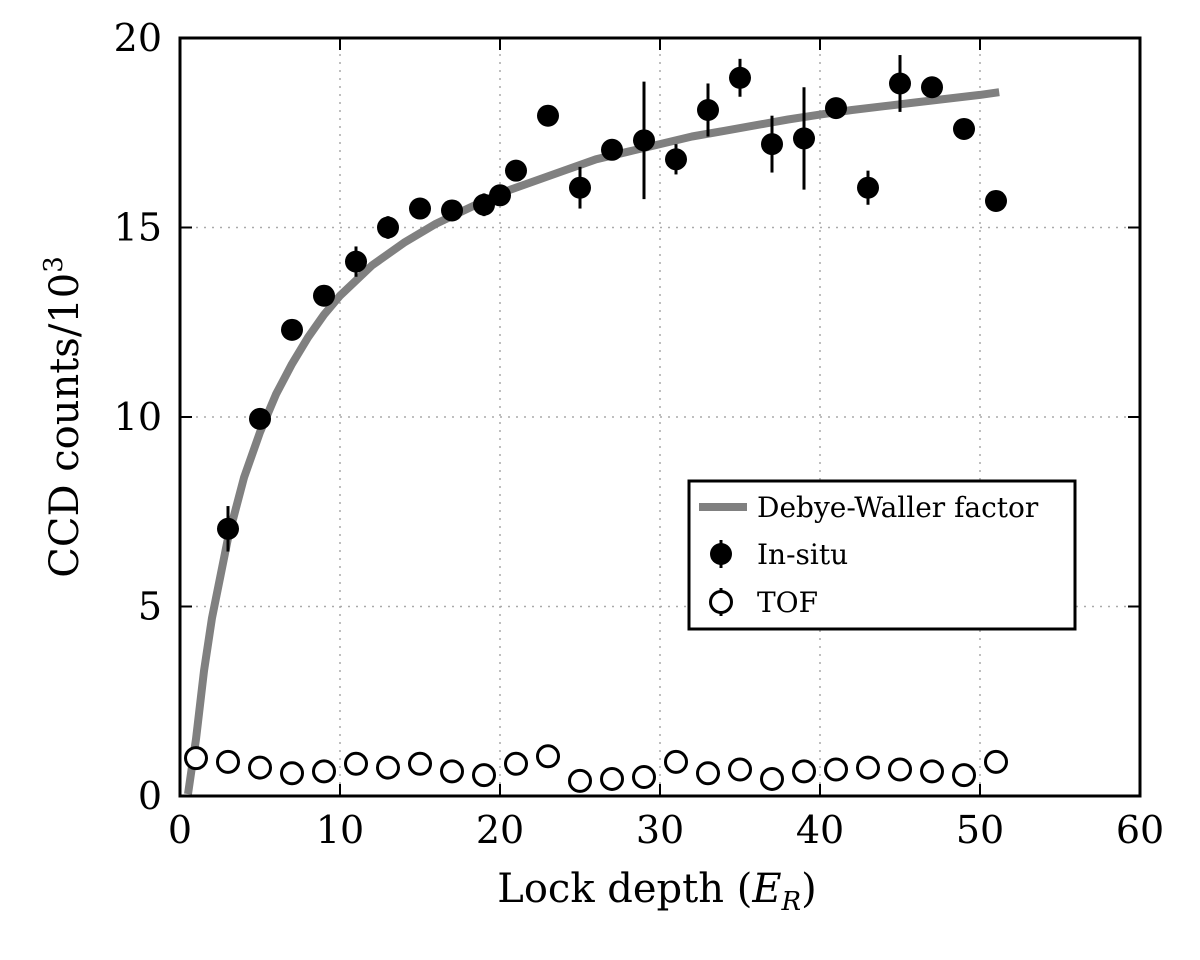 This screenshot has height=960, width=1200. Describe the element at coordinates (809, 889) in the screenshot. I see `x-axis-label-close: )` at that location.